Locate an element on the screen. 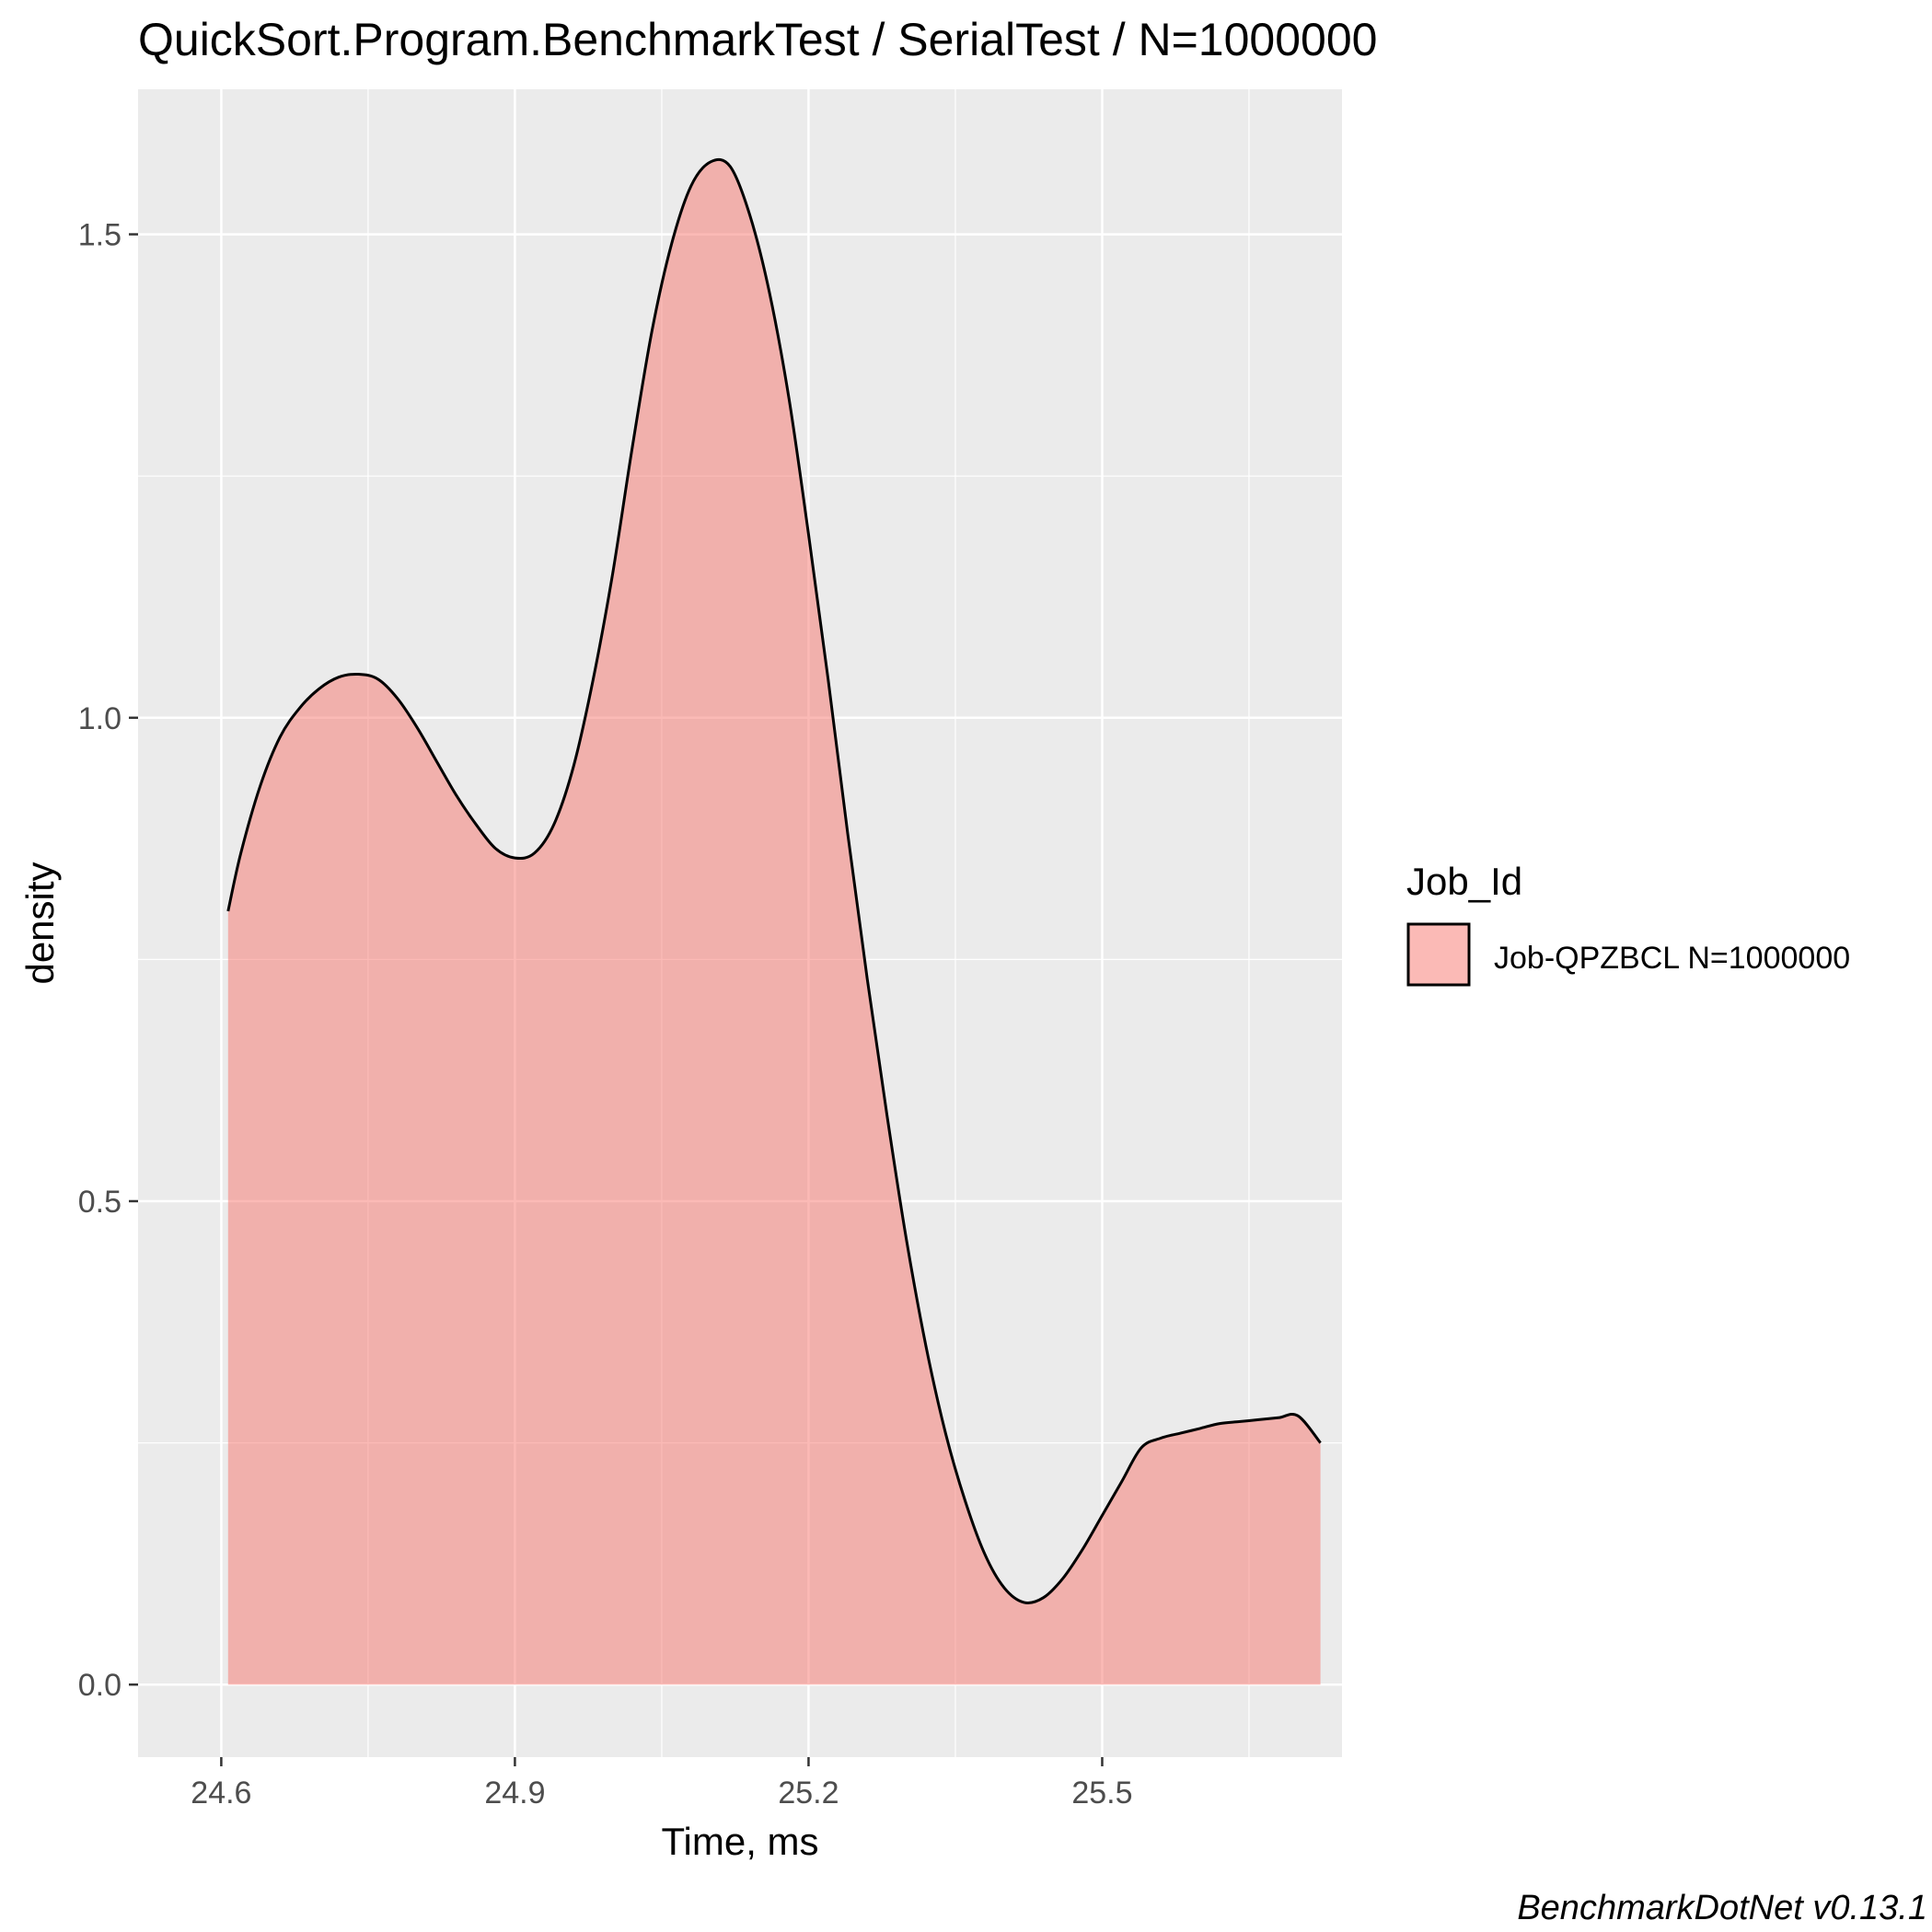 The width and height of the screenshot is (1932, 1932). y-tick-label: 0.5 is located at coordinates (100, 1203).